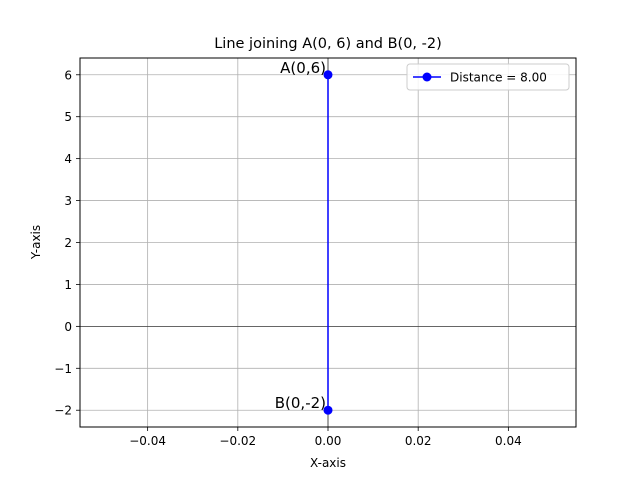  Describe the element at coordinates (328, 44) in the screenshot. I see `chart-title: Line joining A(0, 6) and B(0, -2)` at that location.